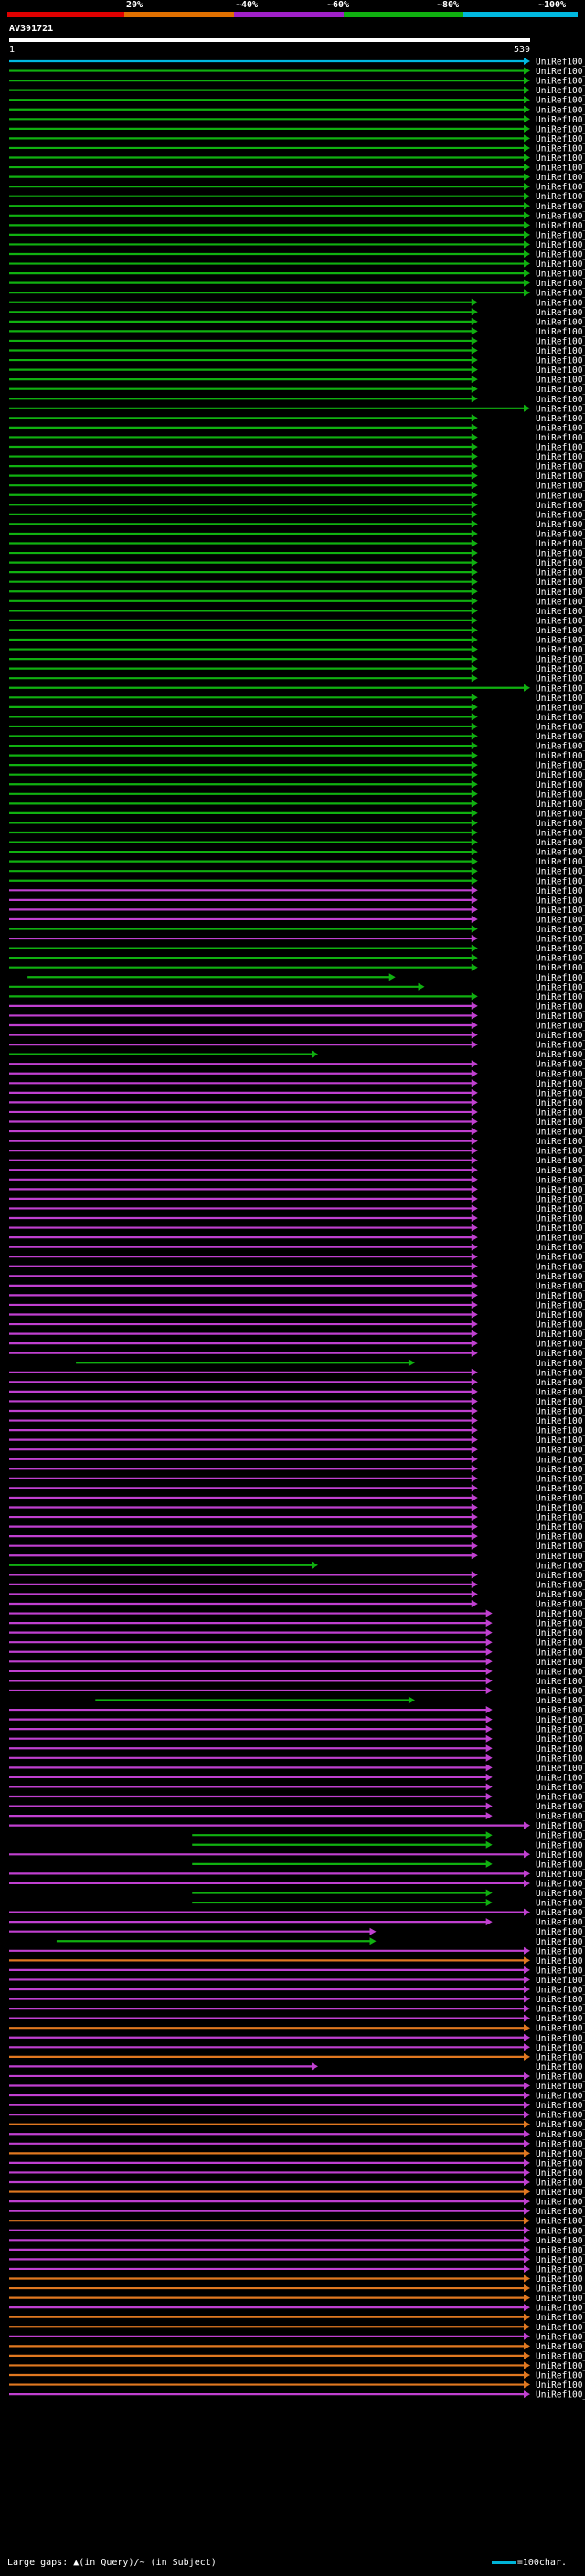 The height and width of the screenshot is (2576, 585). I want to click on hit-row: UniRef100_C5X3C4, so click(297, 235).